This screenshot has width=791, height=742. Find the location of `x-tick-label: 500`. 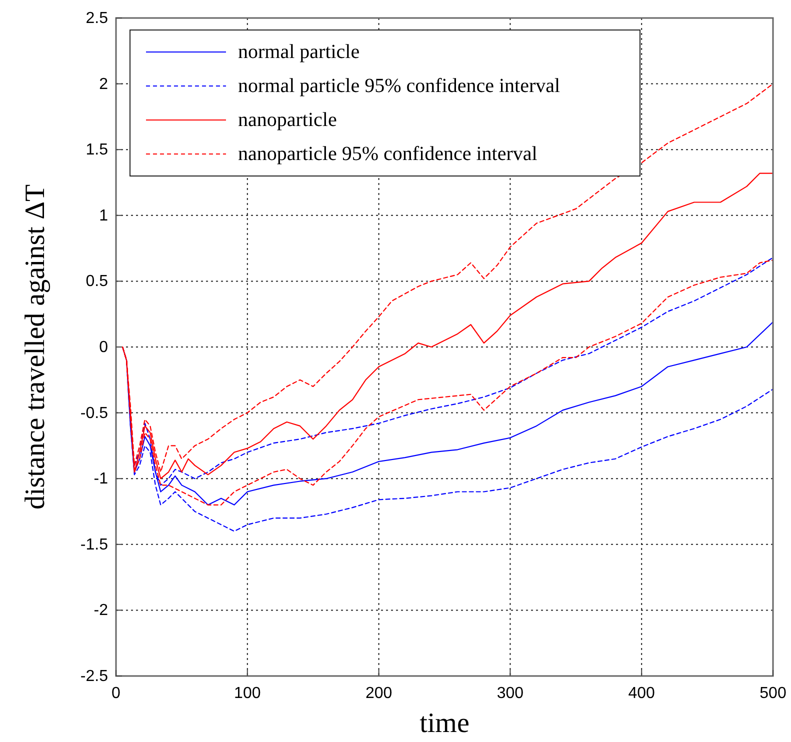

x-tick-label: 500 is located at coordinates (773, 693).